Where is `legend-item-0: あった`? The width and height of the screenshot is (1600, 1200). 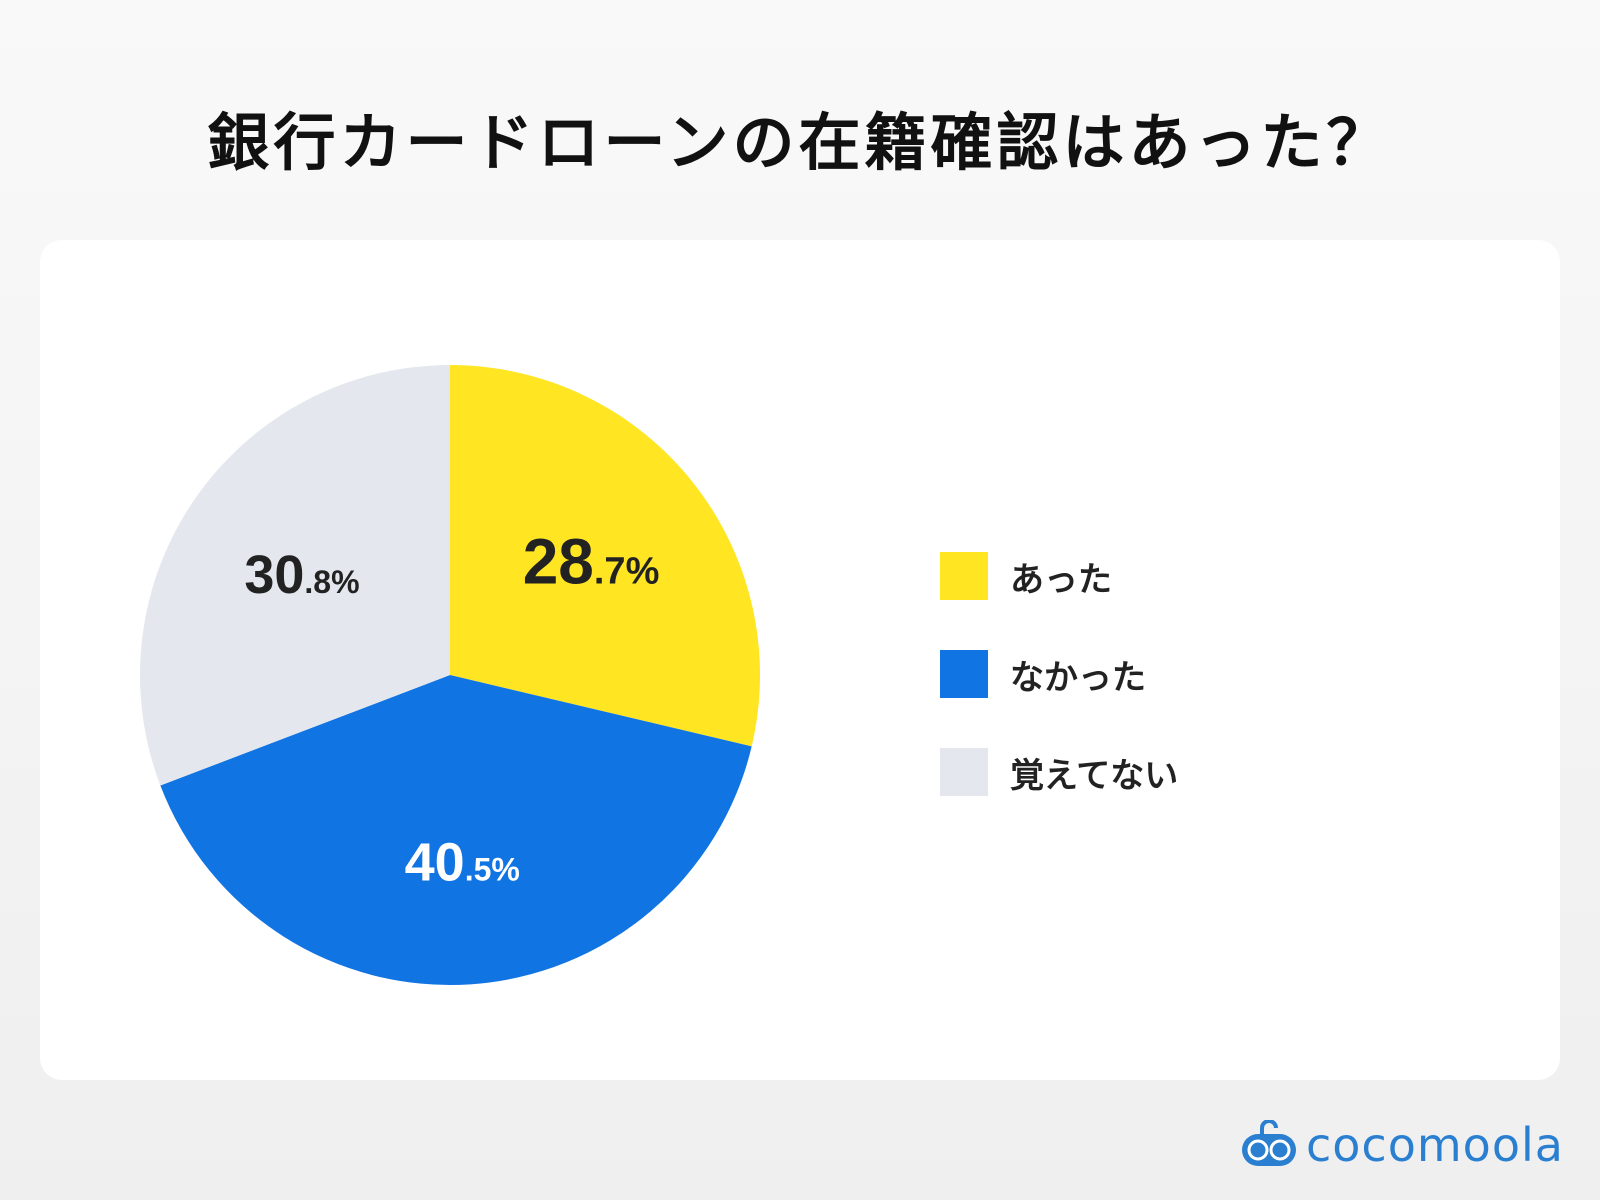
legend-item-0: あった is located at coordinates (1059, 576).